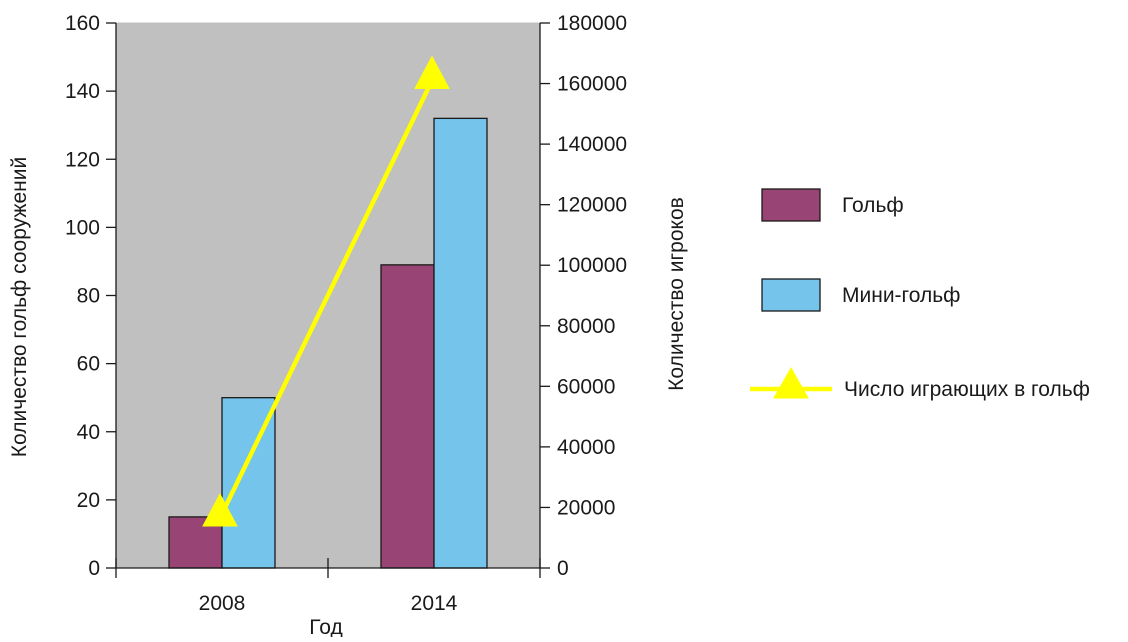  What do you see at coordinates (407, 416) in the screenshot?
I see `bar-golf-2014` at bounding box center [407, 416].